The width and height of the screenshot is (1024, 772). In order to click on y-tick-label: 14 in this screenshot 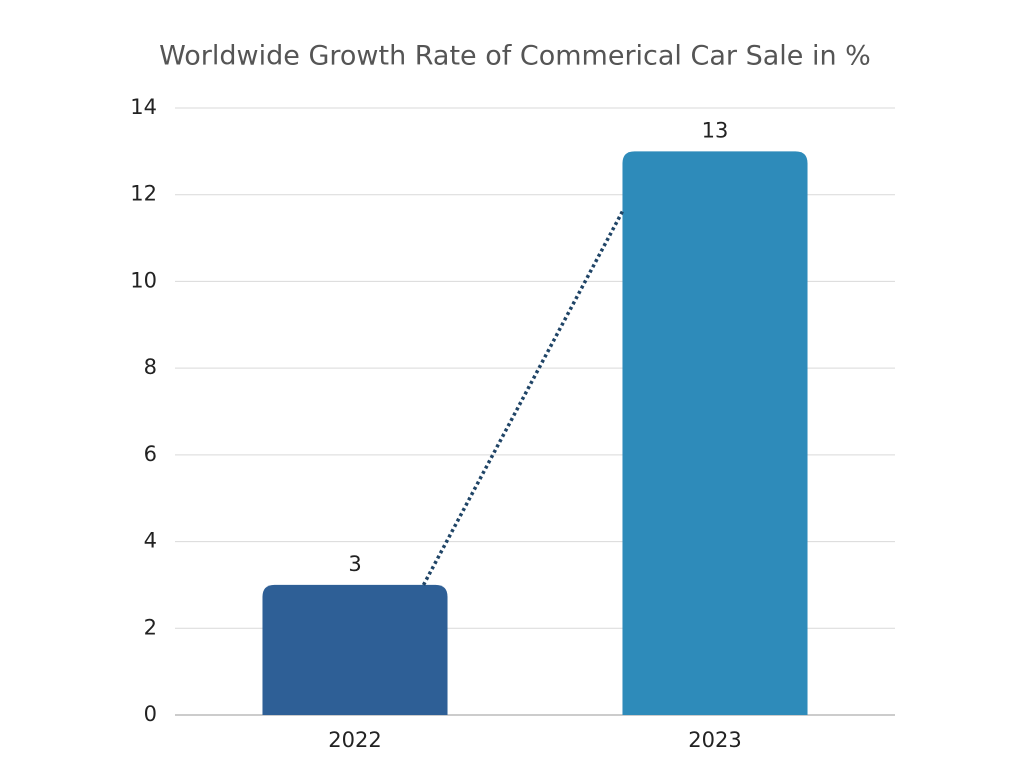, I will do `click(143, 107)`.